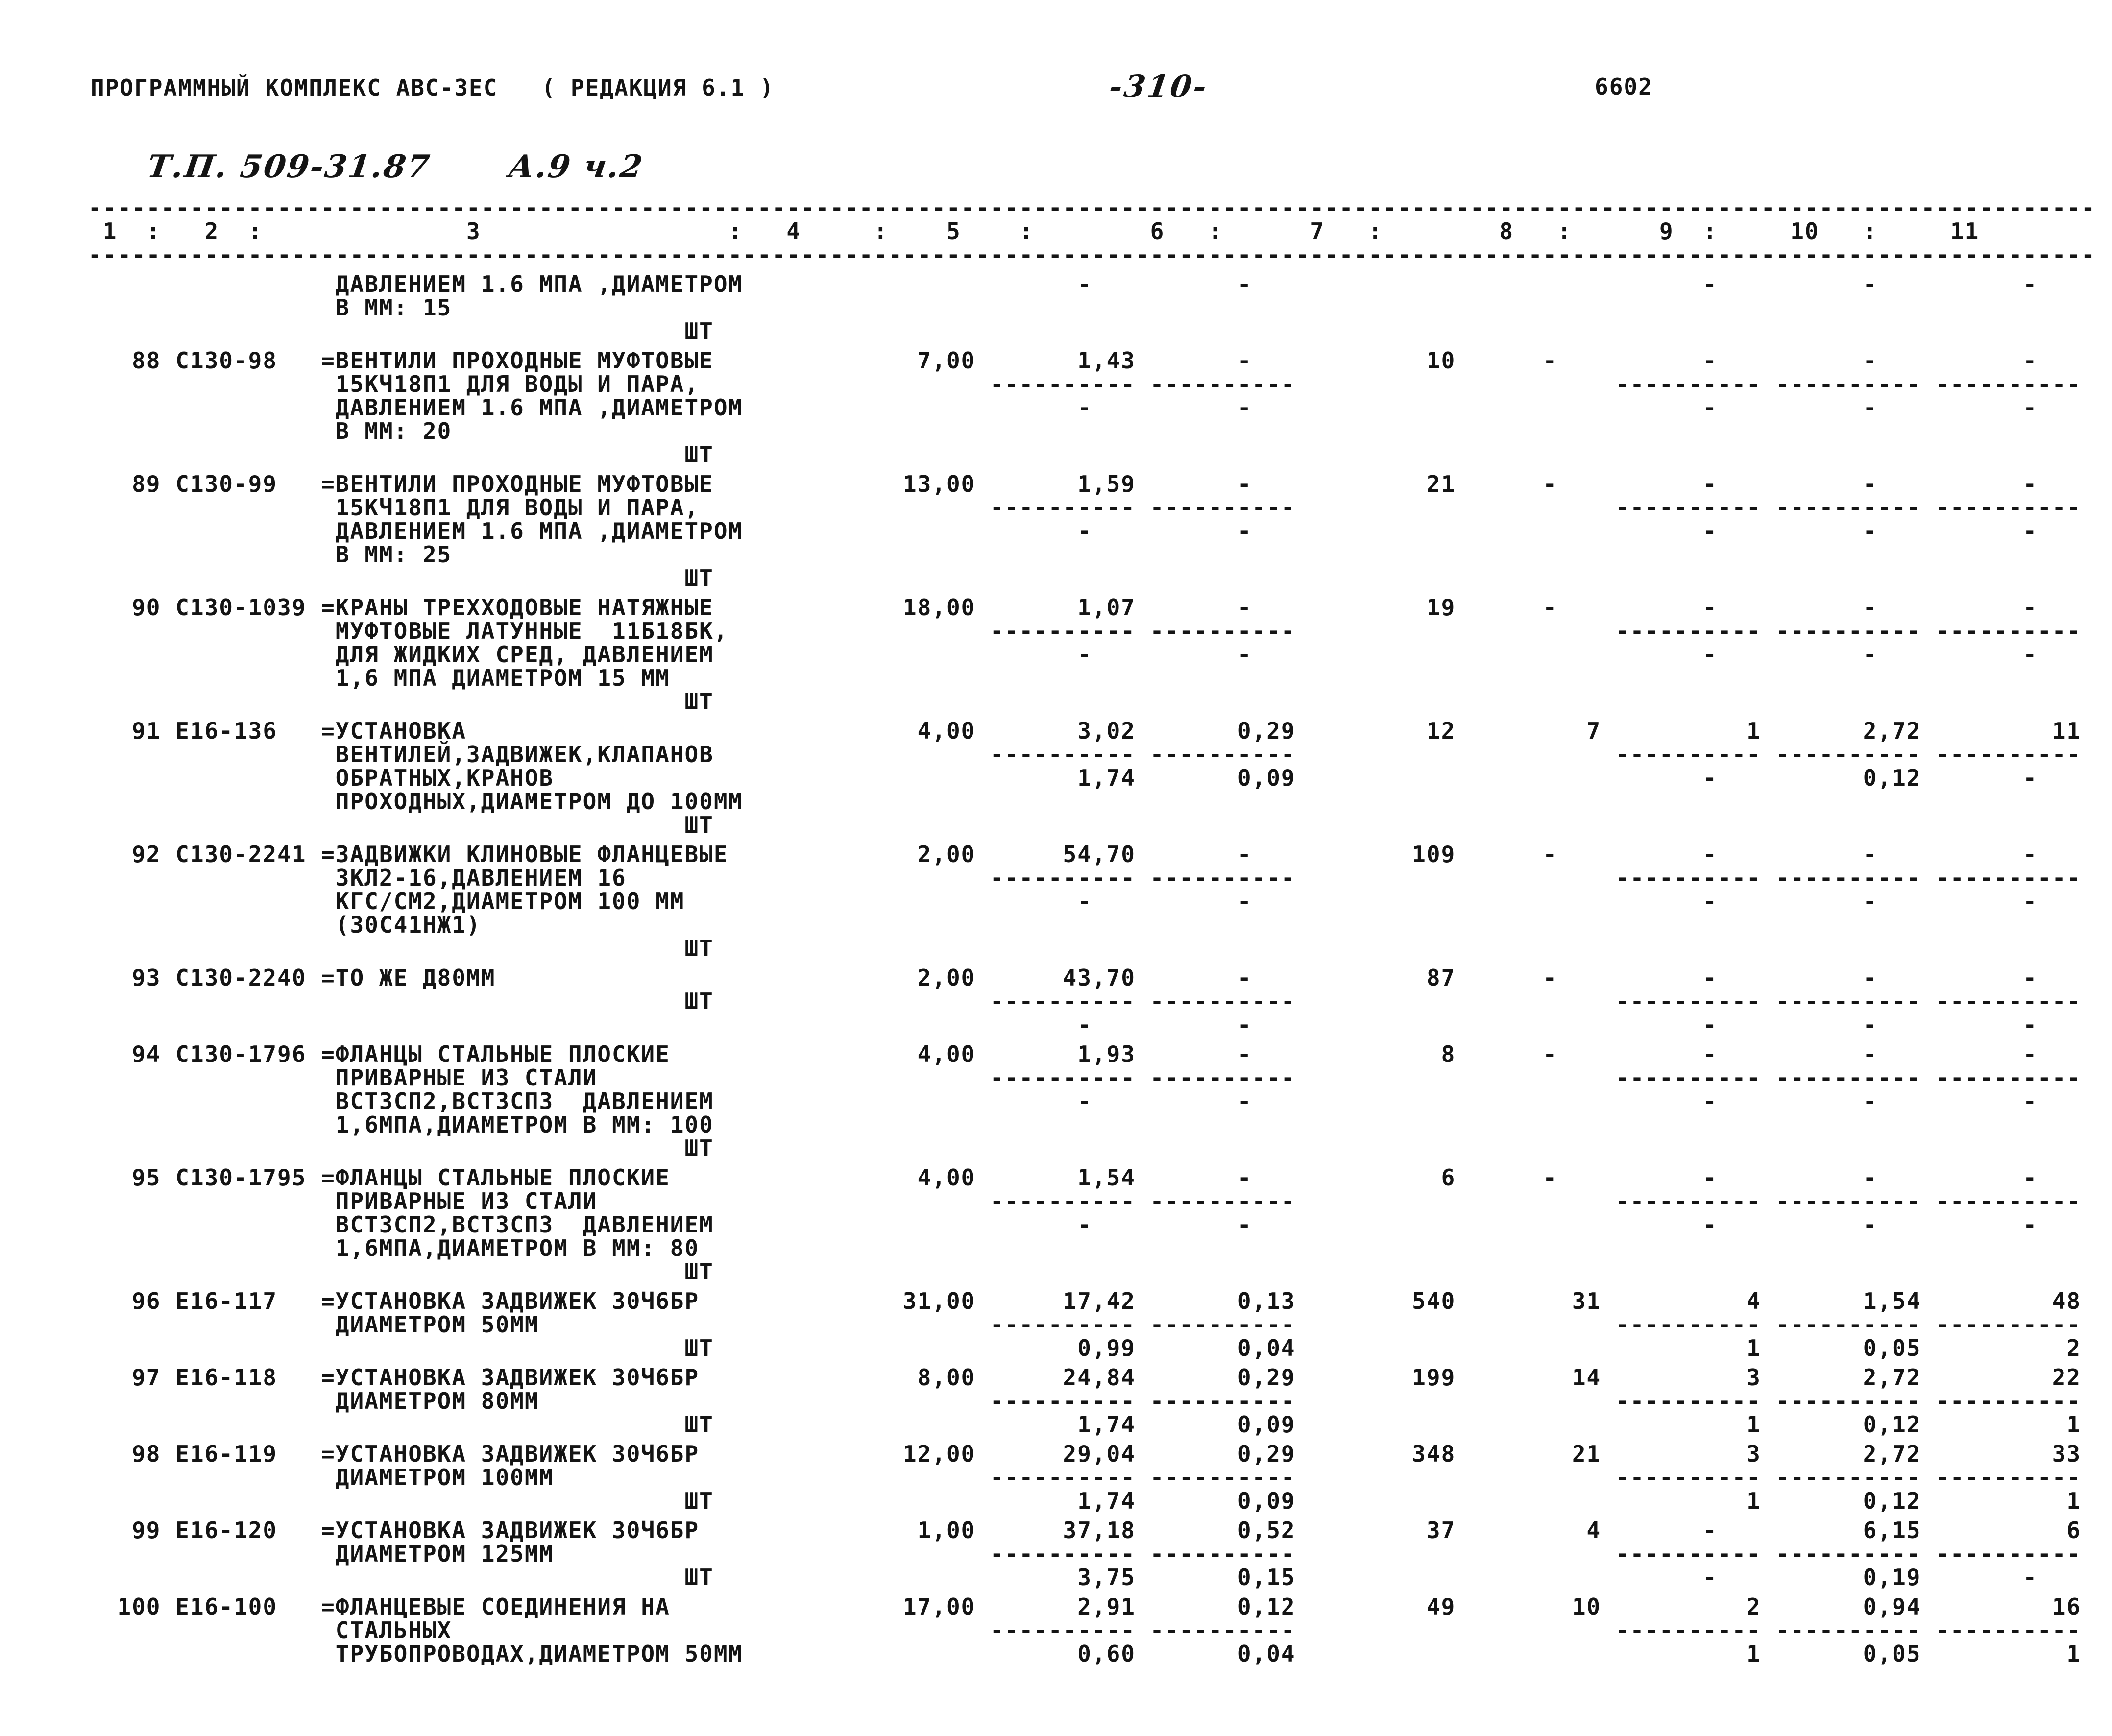 The height and width of the screenshot is (1736, 2112). I want to click on table-line: 1,6МПА,ДИАМЕТРОМ В ММ: 100, so click(1092, 1125).